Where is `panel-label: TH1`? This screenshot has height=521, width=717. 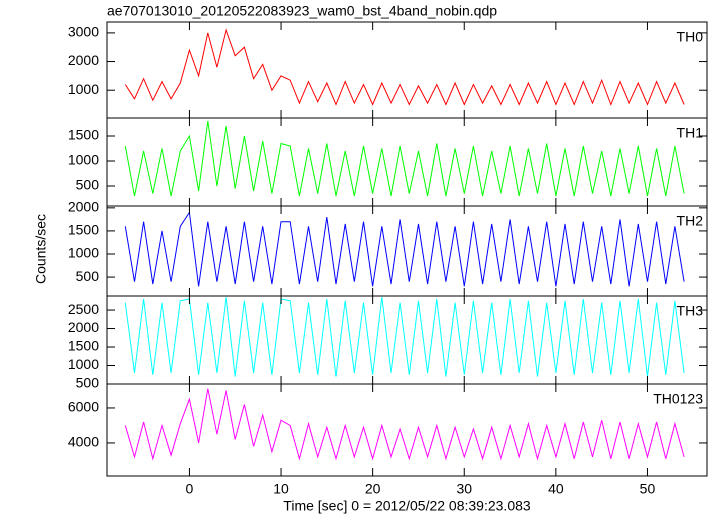
panel-label: TH1 is located at coordinates (690, 133).